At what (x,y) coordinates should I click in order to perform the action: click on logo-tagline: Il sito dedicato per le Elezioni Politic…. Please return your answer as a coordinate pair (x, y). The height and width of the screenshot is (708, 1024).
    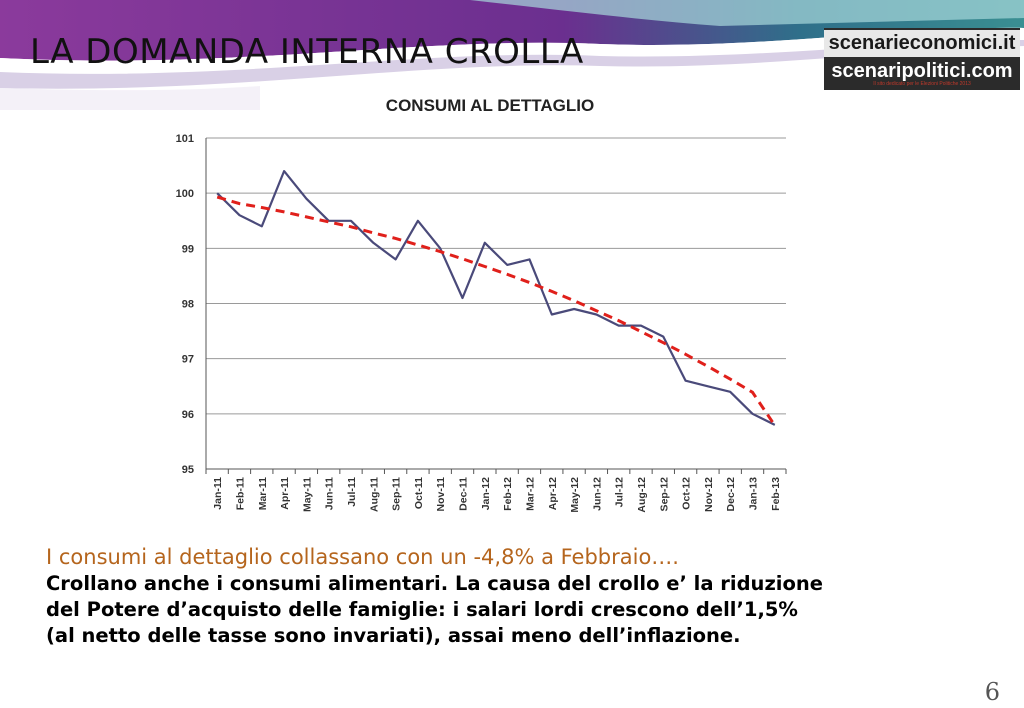
    Looking at the image, I should click on (922, 84).